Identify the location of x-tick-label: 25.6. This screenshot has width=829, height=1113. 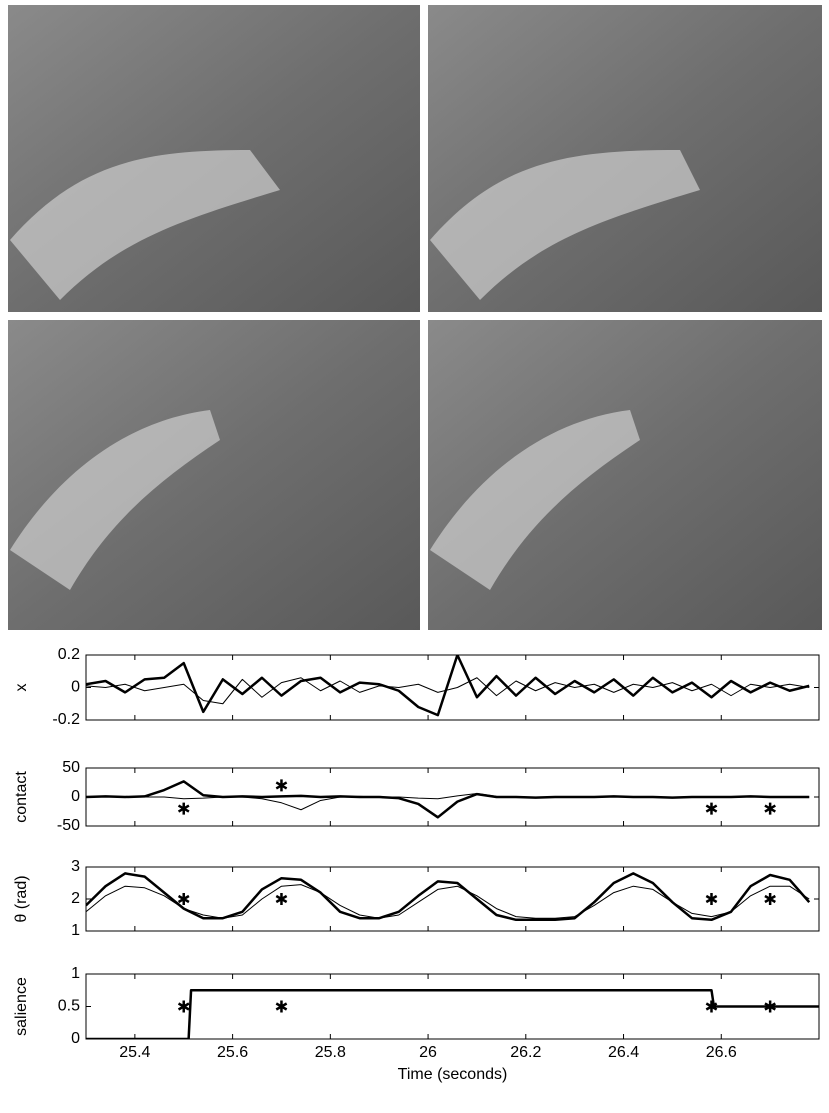
(232, 1052).